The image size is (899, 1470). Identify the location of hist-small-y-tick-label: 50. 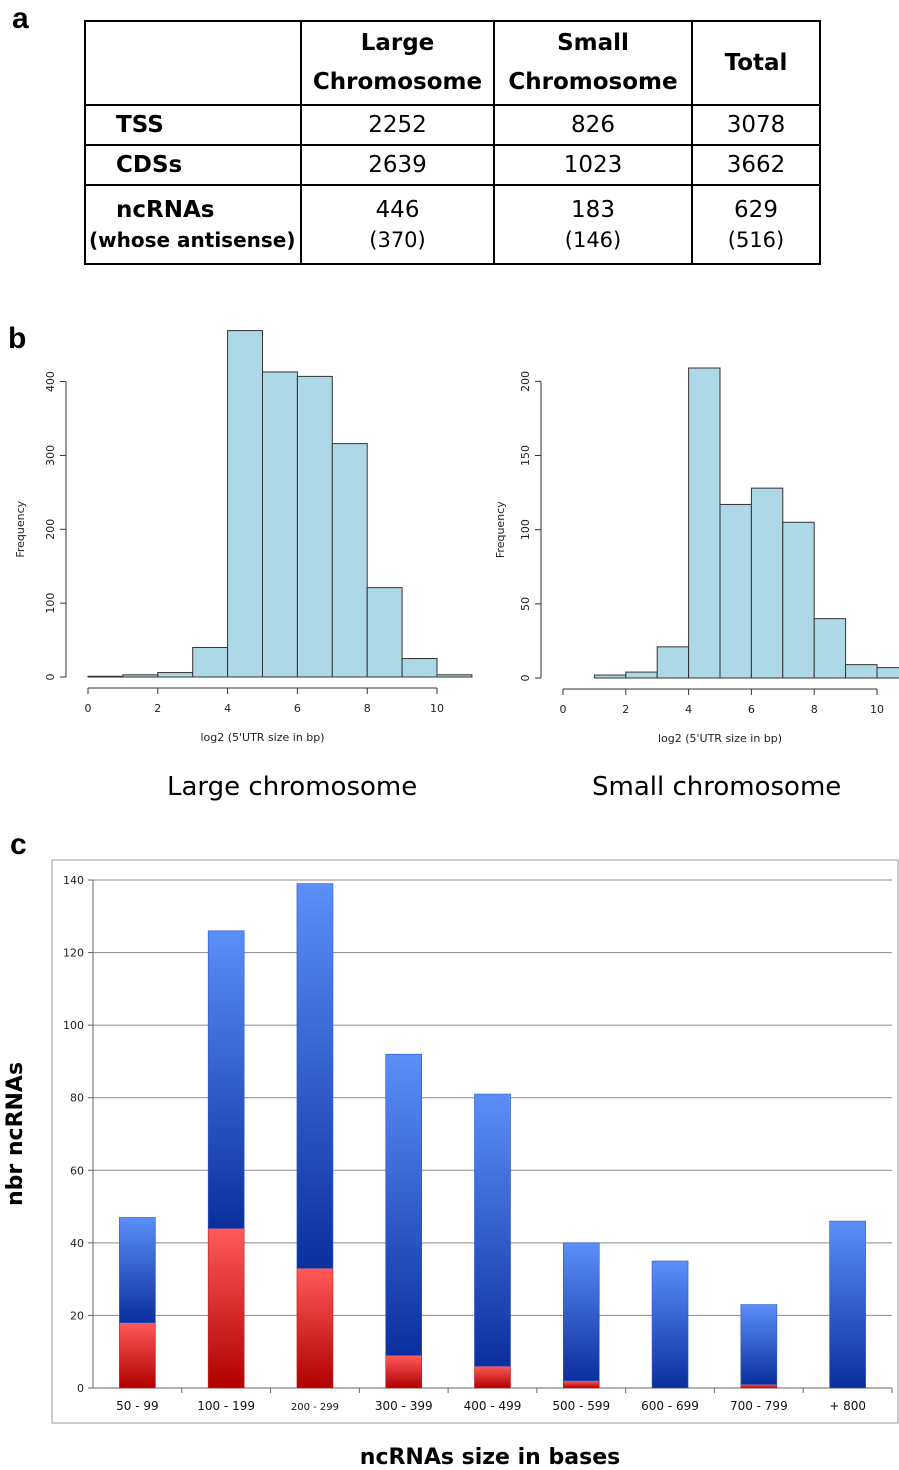
(525, 604).